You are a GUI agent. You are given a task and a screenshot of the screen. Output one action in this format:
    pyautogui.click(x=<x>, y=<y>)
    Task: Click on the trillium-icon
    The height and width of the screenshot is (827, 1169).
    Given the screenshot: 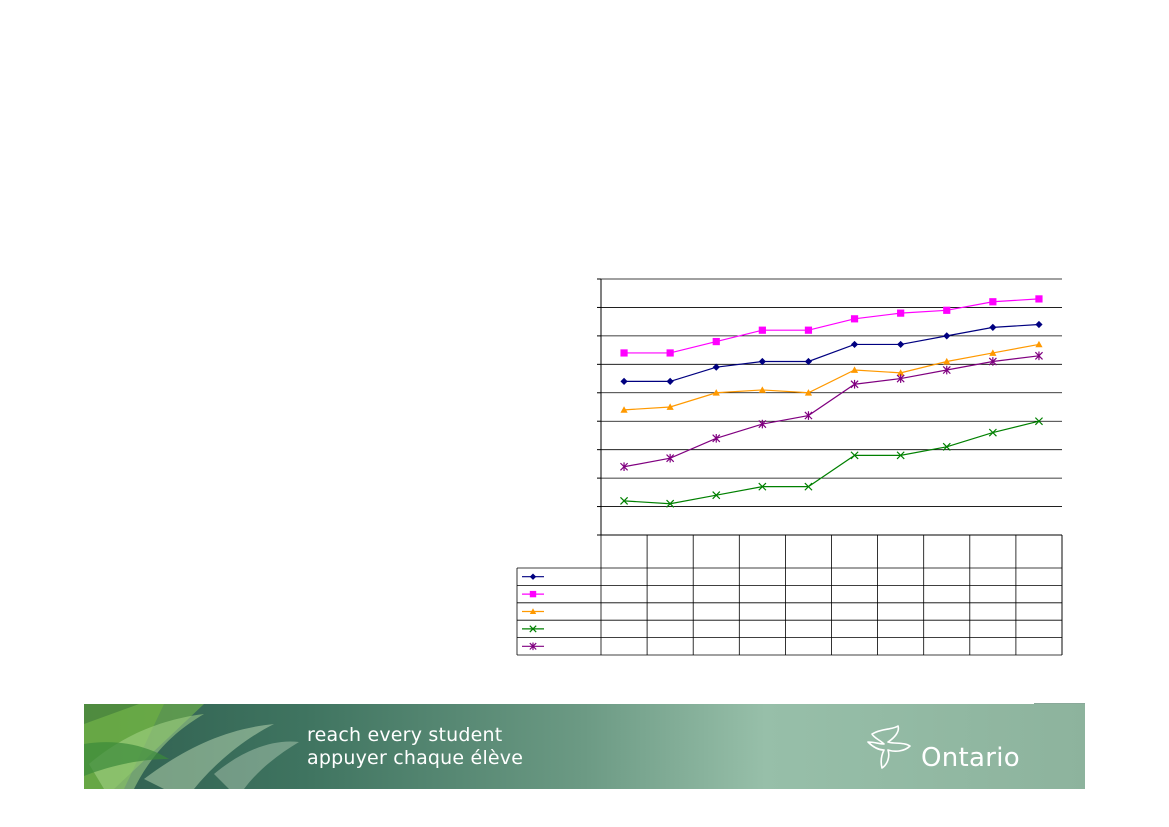 What is the action you would take?
    pyautogui.click(x=889, y=747)
    